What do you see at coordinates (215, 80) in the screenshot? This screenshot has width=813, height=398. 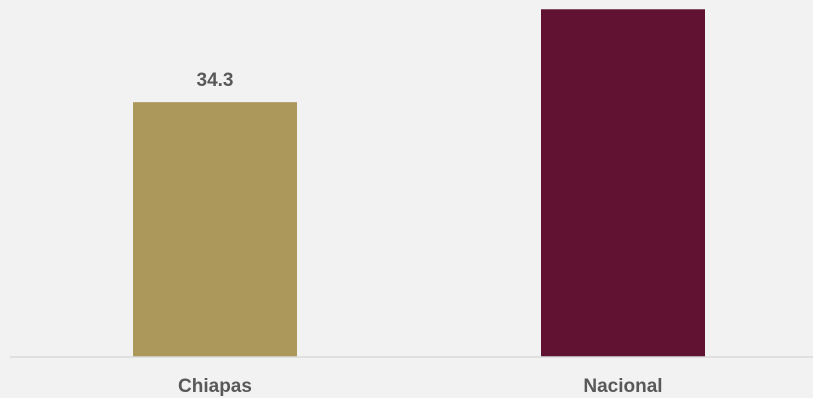 I see `data-label-chiapas: 34.3` at bounding box center [215, 80].